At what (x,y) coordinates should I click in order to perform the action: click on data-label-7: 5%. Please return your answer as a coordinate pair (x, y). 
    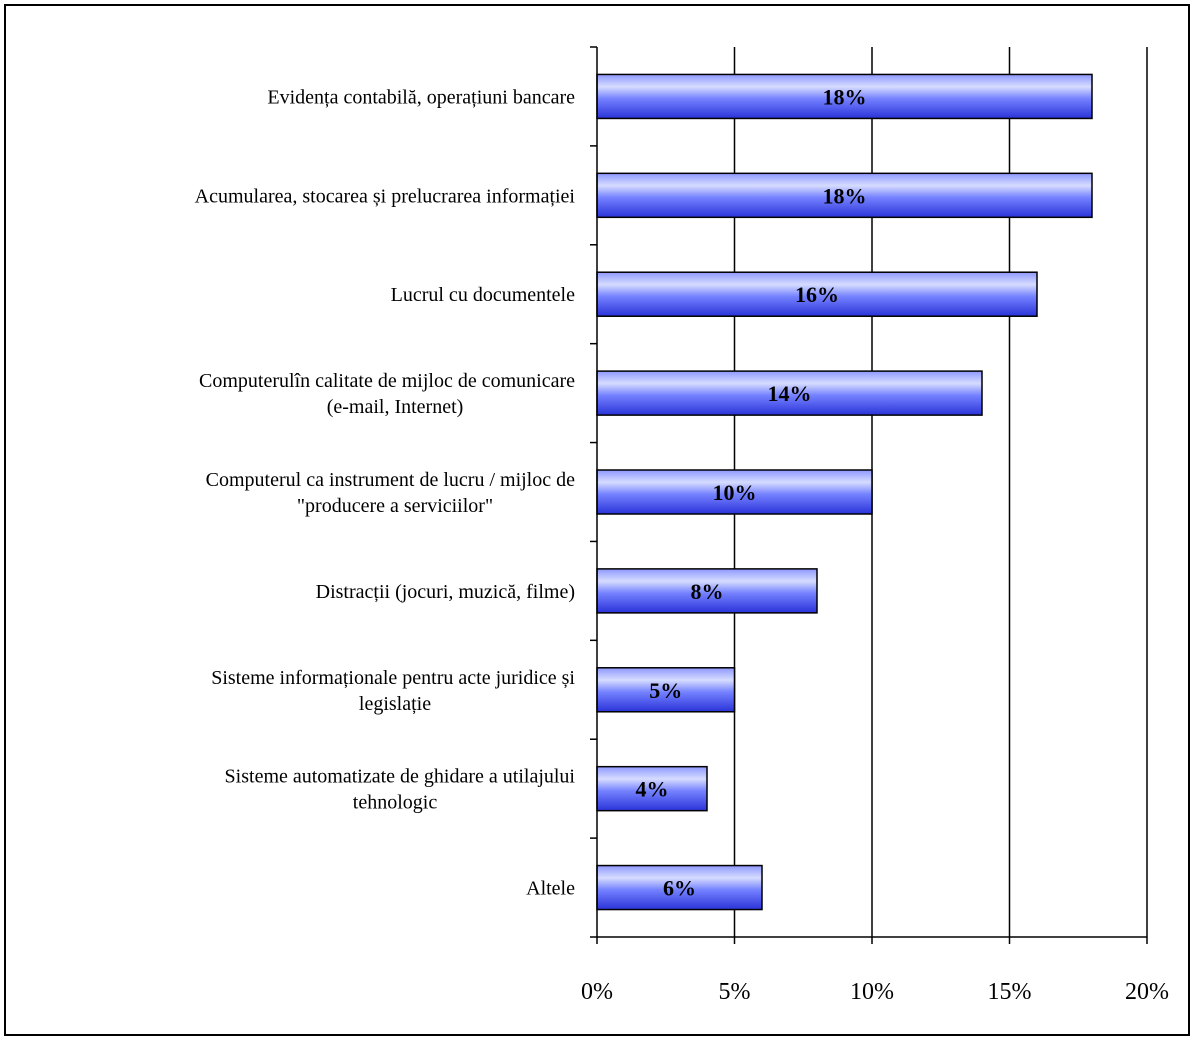
    Looking at the image, I should click on (665, 690).